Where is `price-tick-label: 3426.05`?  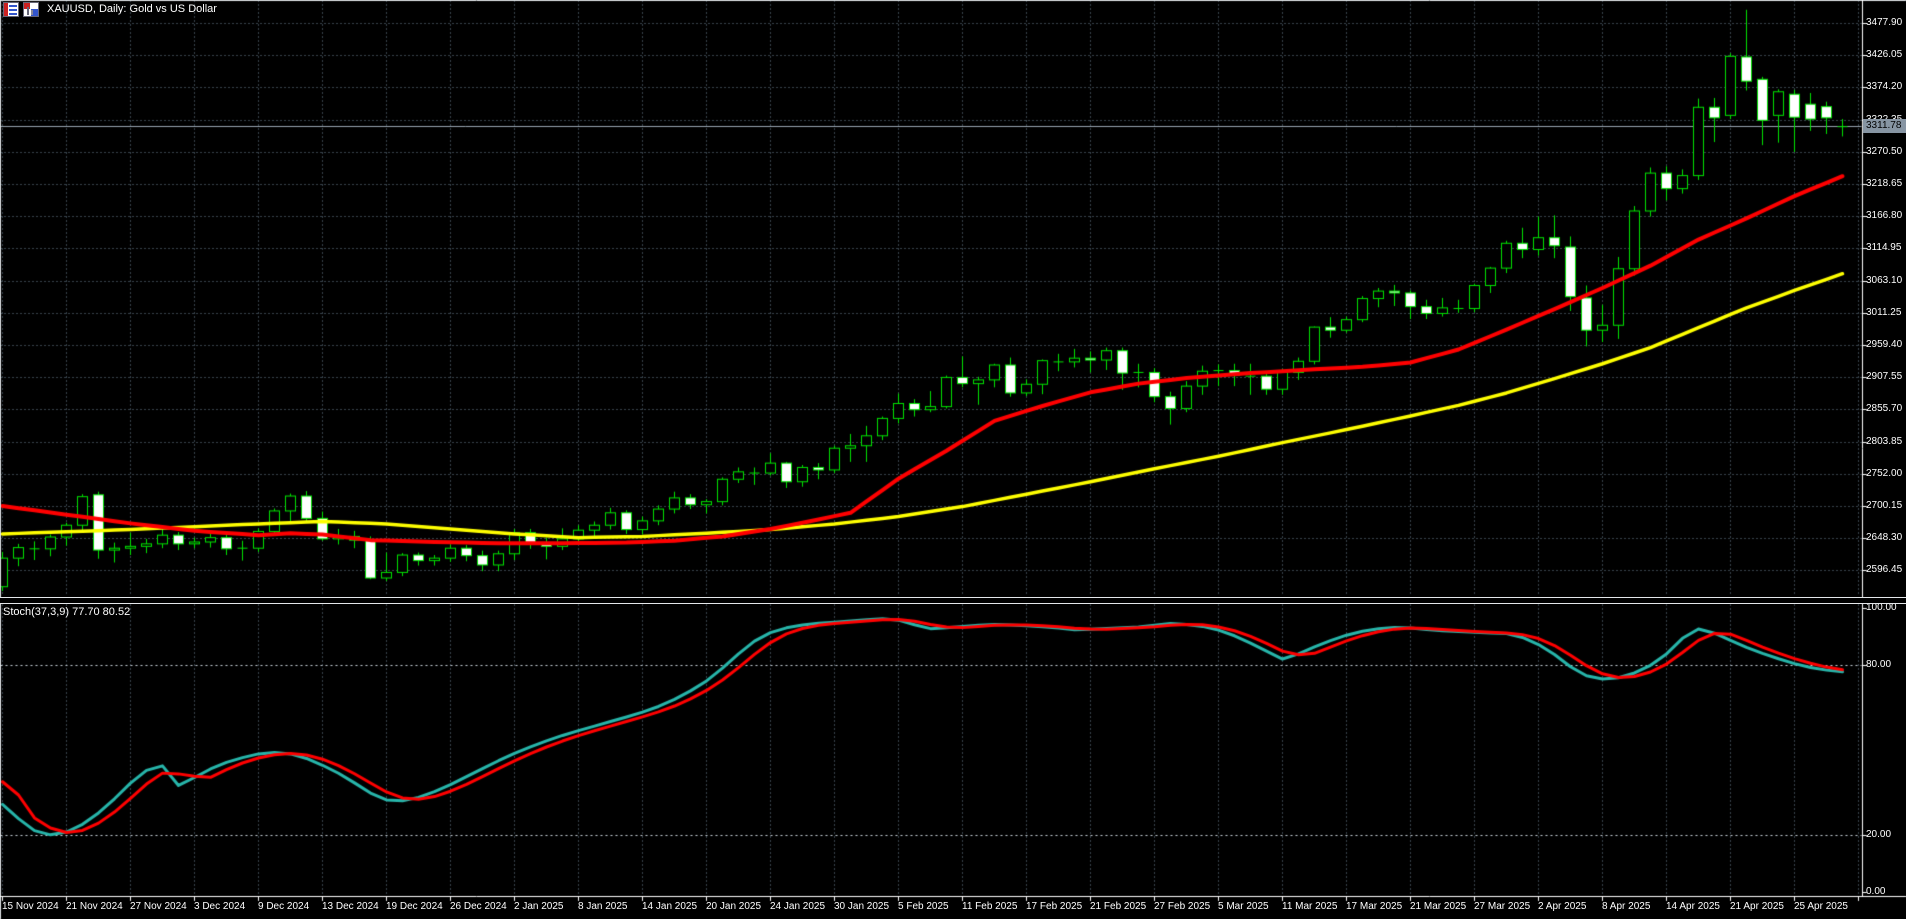 price-tick-label: 3426.05 is located at coordinates (1884, 54).